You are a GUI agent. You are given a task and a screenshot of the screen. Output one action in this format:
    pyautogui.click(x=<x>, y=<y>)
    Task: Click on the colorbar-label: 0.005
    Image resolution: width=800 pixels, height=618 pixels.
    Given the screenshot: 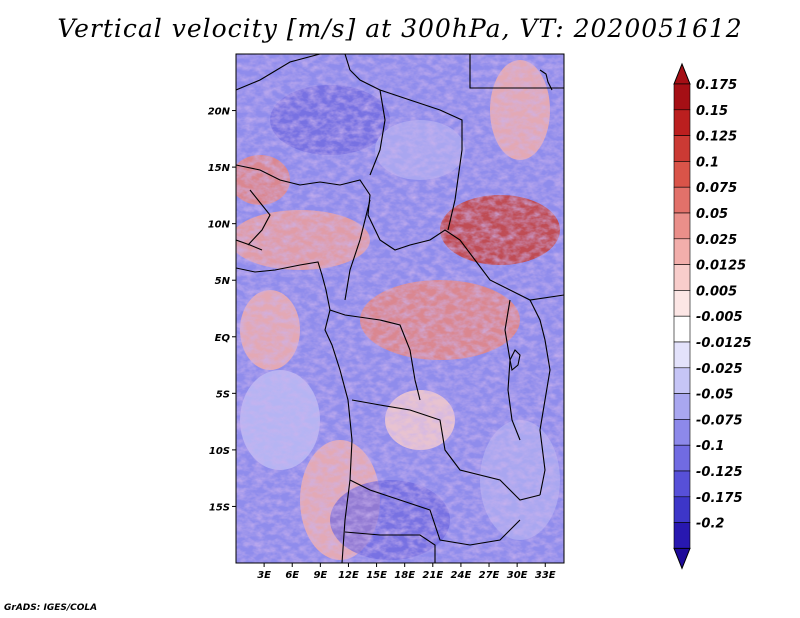 What is the action you would take?
    pyautogui.click(x=716, y=291)
    